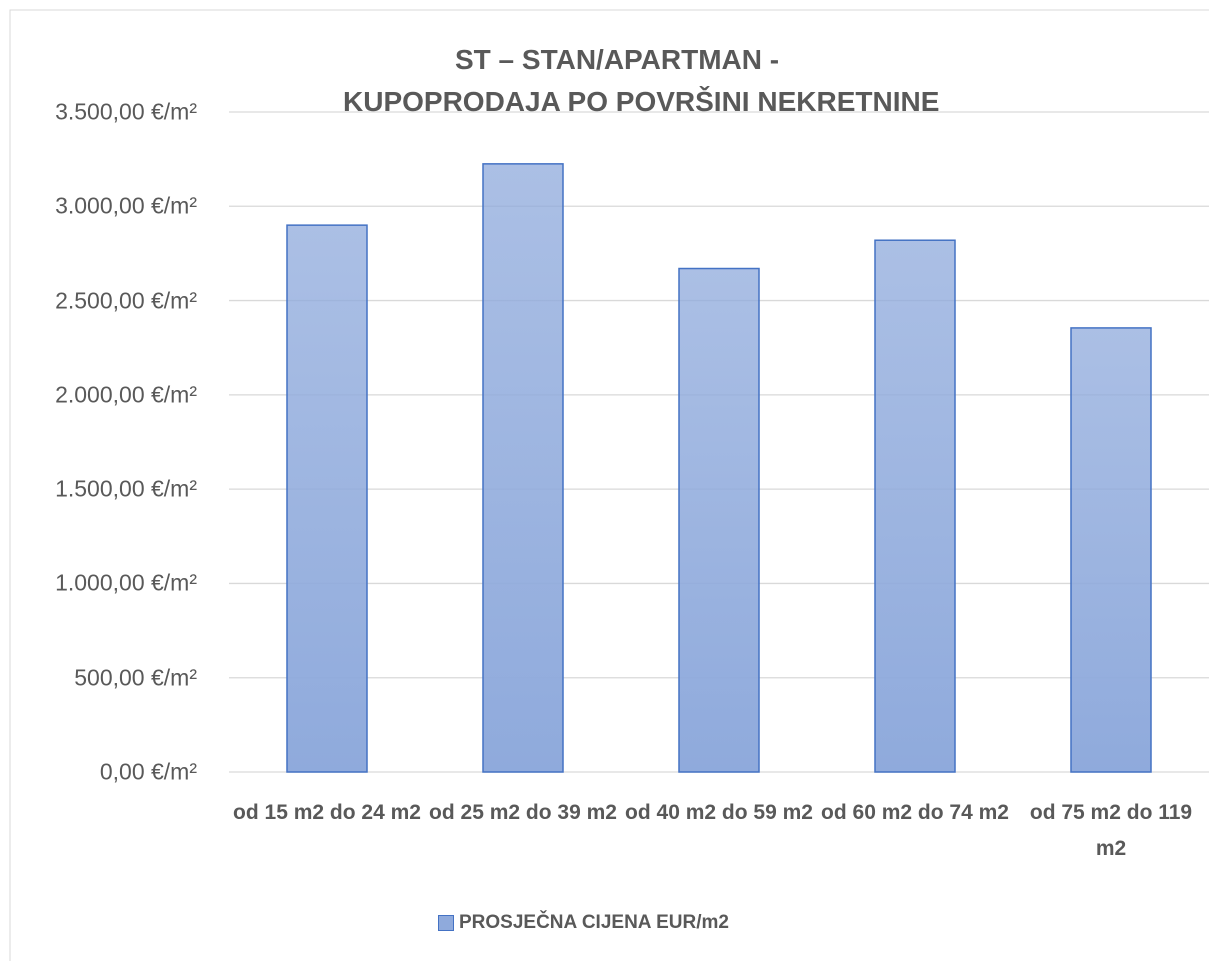 The width and height of the screenshot is (1209, 961). I want to click on legend-label: PROSJEČNA CIJENA EUR/m2, so click(594, 922).